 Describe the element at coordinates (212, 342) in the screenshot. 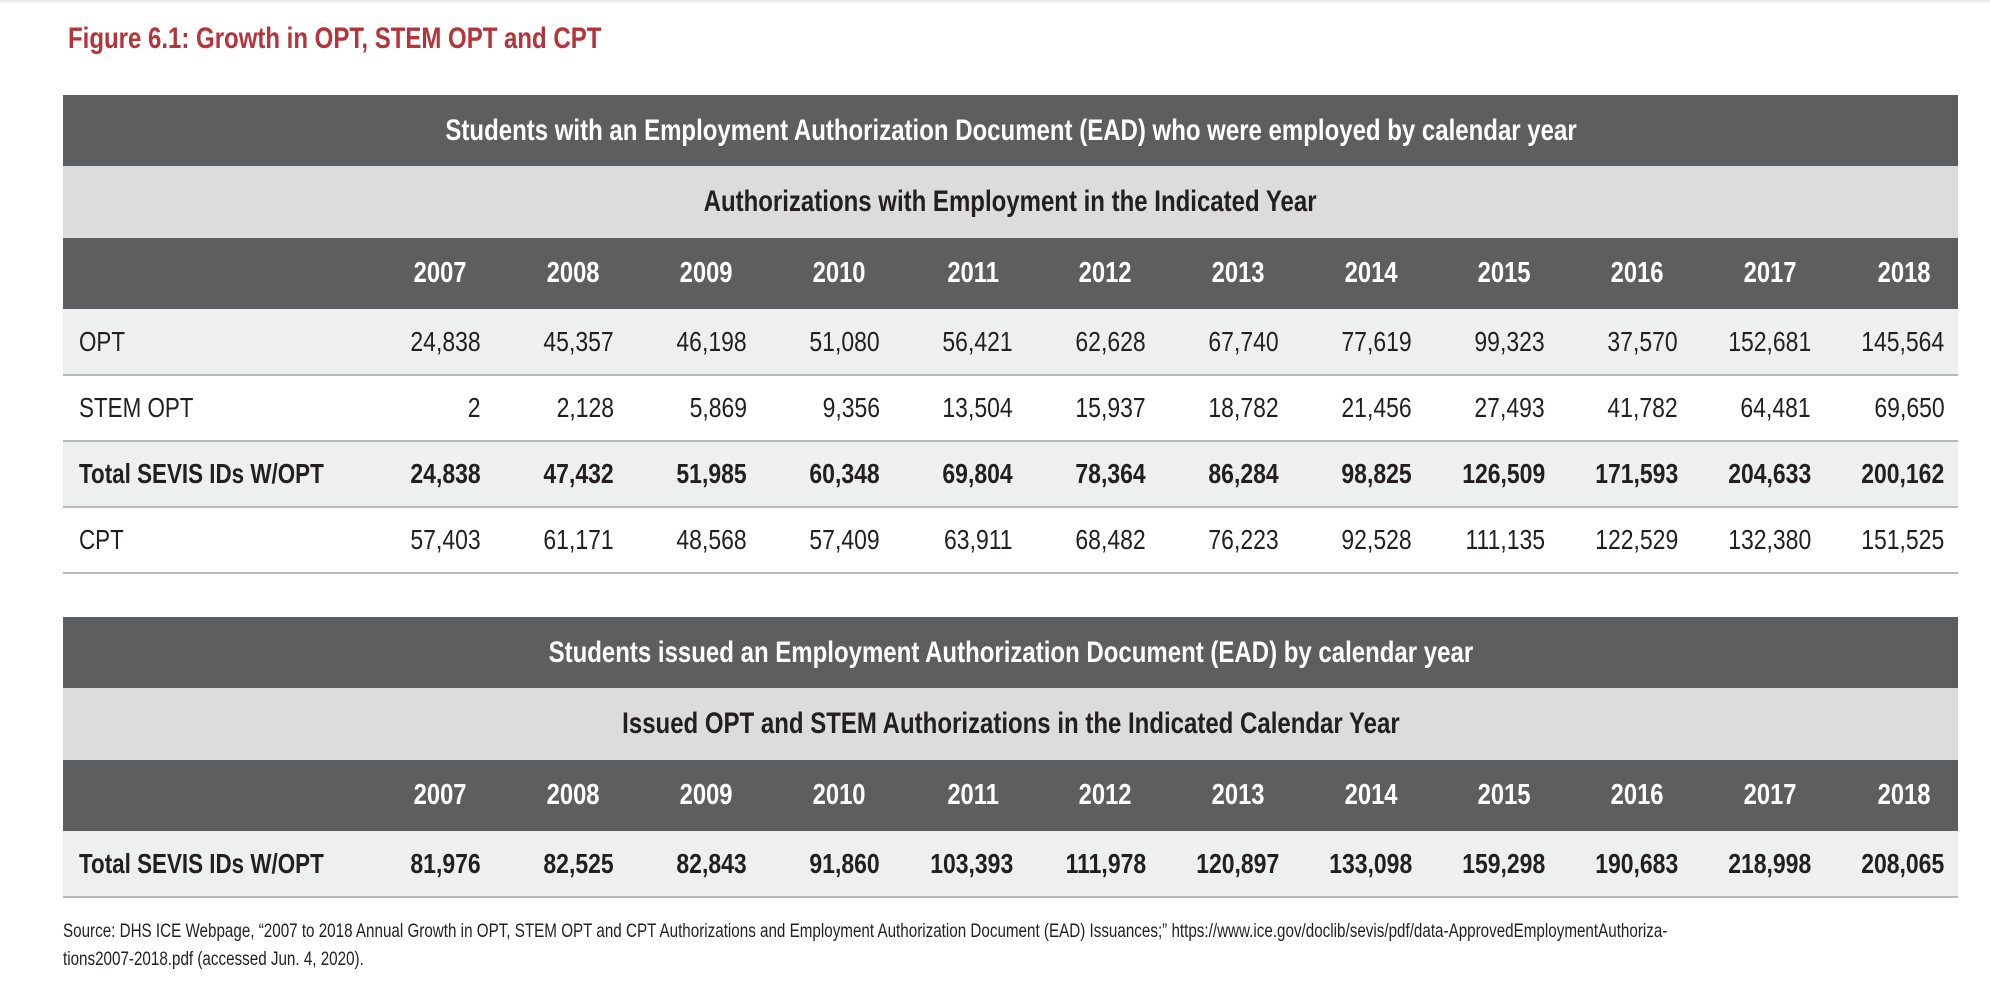

I see `row-label-cell: OPT` at that location.